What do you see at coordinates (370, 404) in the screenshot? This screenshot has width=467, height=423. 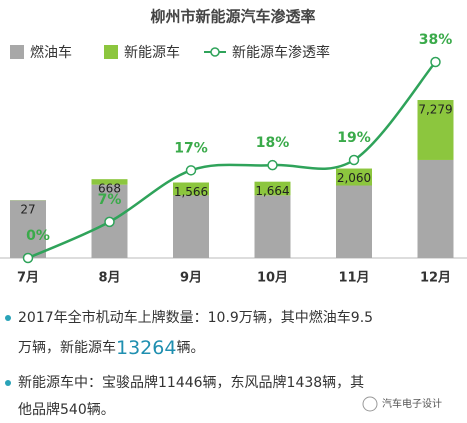 I see `watermark-icon` at bounding box center [370, 404].